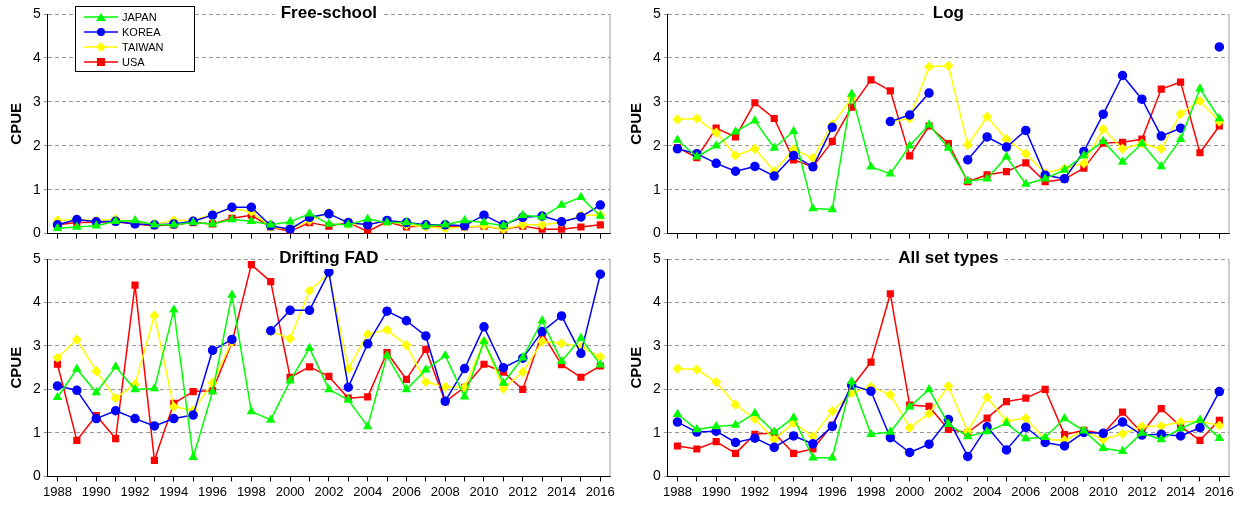 The height and width of the screenshot is (505, 1239). I want to click on legend-label: JAPAN, so click(139, 16).